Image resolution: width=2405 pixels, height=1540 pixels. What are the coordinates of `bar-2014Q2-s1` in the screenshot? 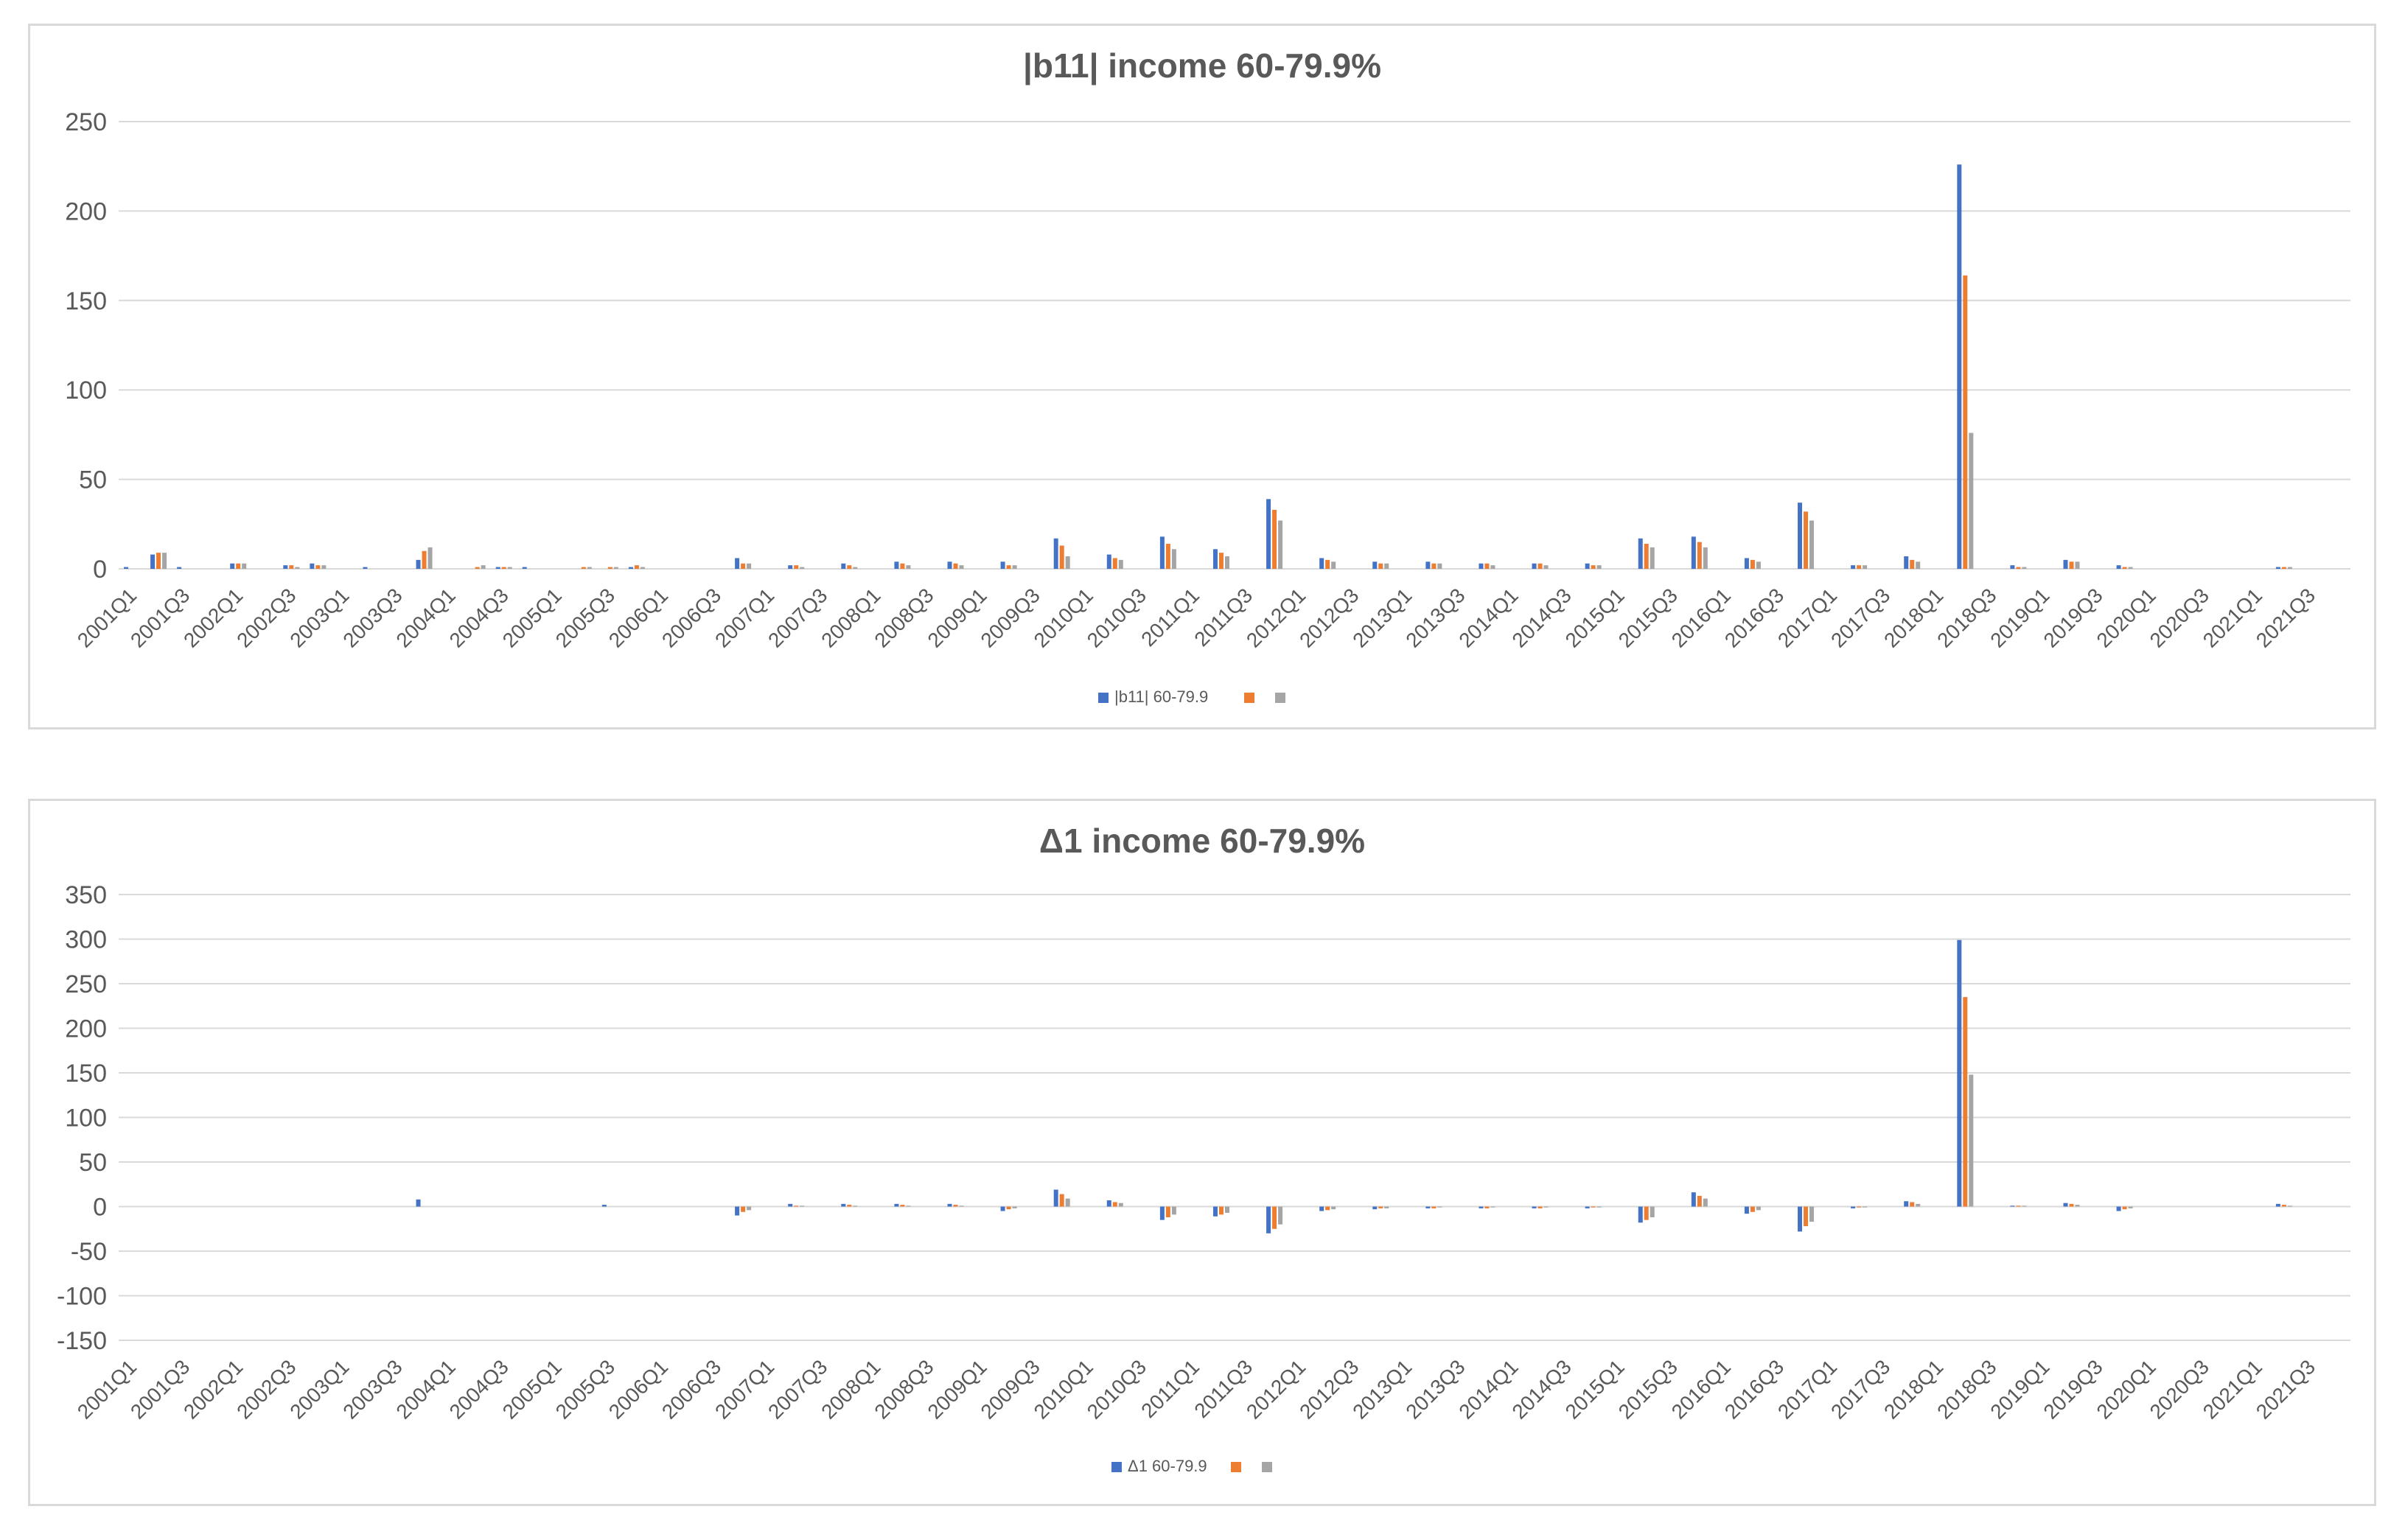 It's located at (1540, 566).